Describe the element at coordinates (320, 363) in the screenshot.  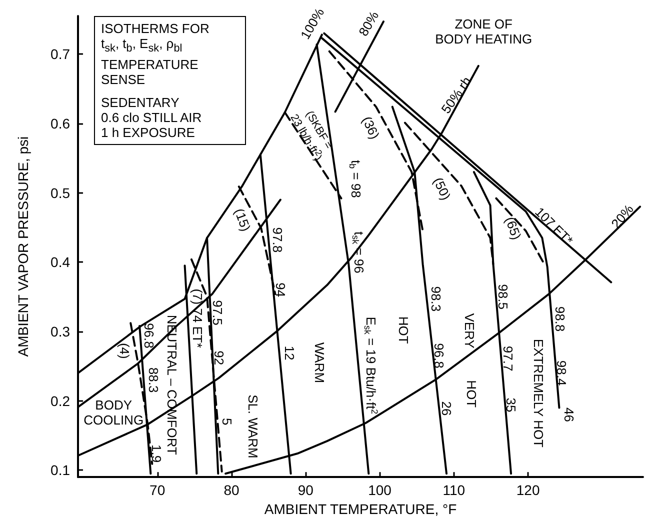
I see `annotation: WARM` at that location.